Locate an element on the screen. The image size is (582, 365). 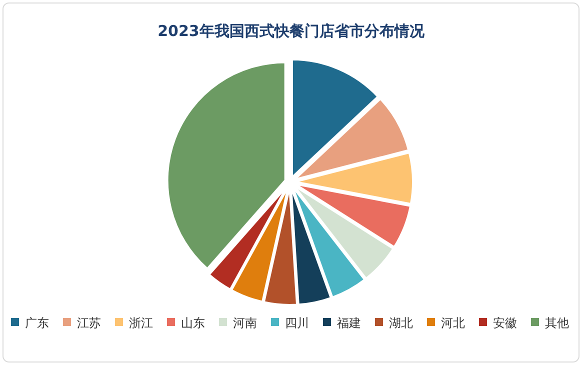
legend-label: 四川 is located at coordinates (297, 323).